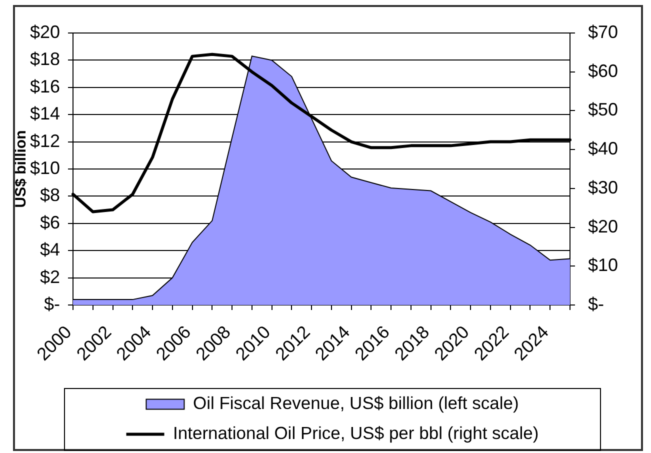 The width and height of the screenshot is (651, 453). What do you see at coordinates (355, 403) in the screenshot?
I see `legend-label: Oil Fiscal Revenue, US$ billion (left scale)` at bounding box center [355, 403].